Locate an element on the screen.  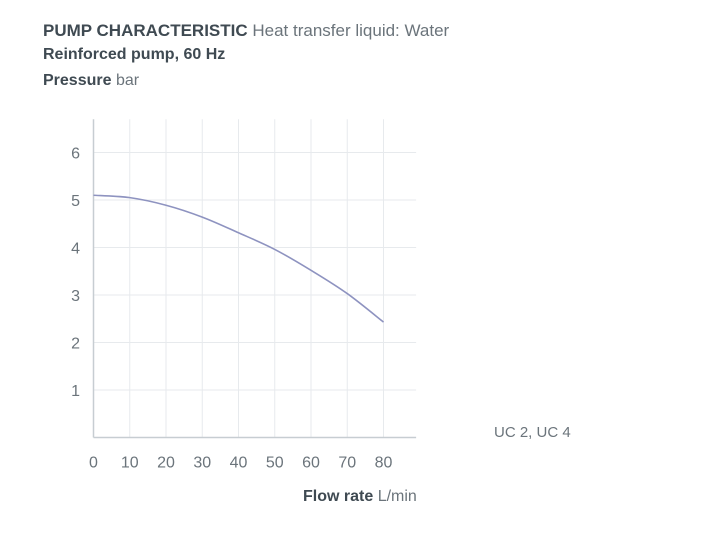
y-axis-label: Pressure bar is located at coordinates (91, 81).